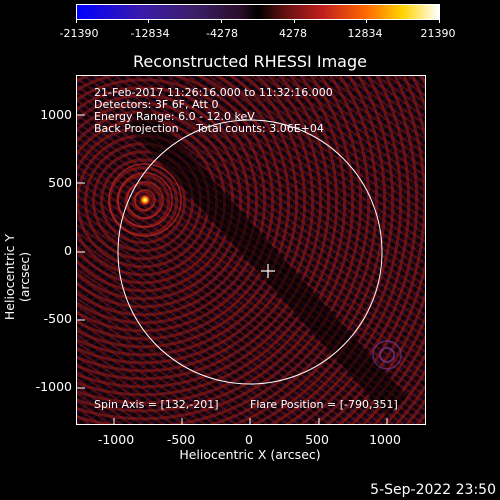  Describe the element at coordinates (250, 454) in the screenshot. I see `x-axis-label: Heliocentric X (arcsec)` at that location.